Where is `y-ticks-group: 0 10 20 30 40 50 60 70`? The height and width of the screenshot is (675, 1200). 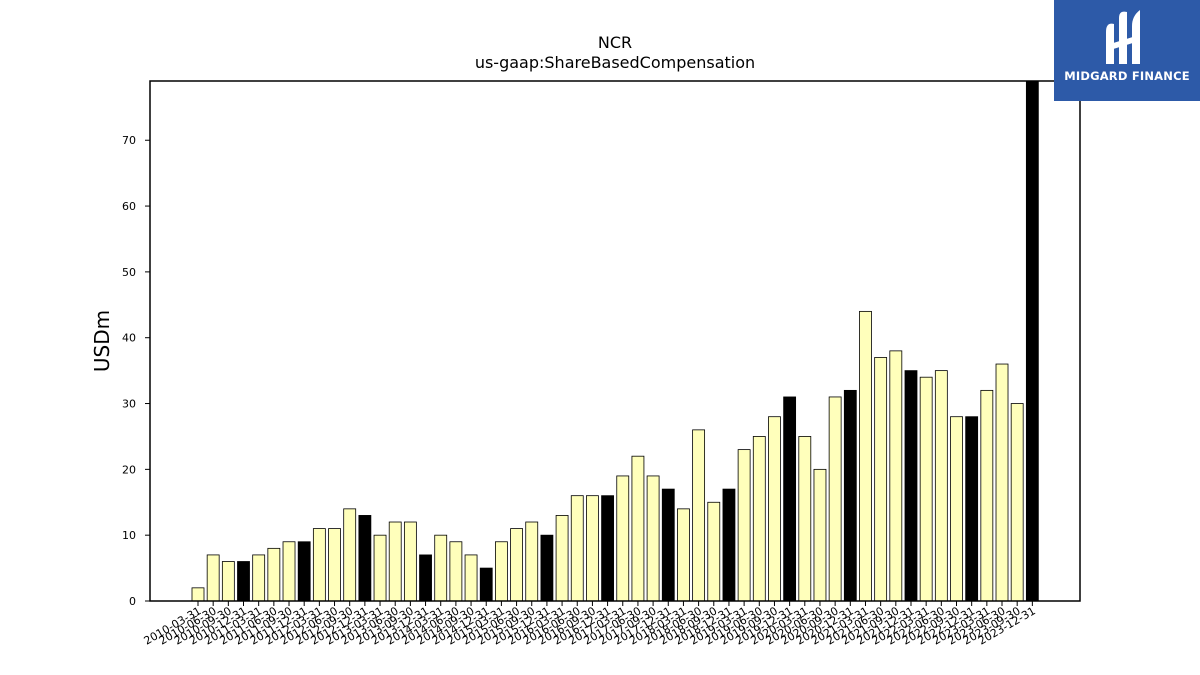 y-ticks-group: 0 10 20 30 40 50 60 70 is located at coordinates (136, 371).